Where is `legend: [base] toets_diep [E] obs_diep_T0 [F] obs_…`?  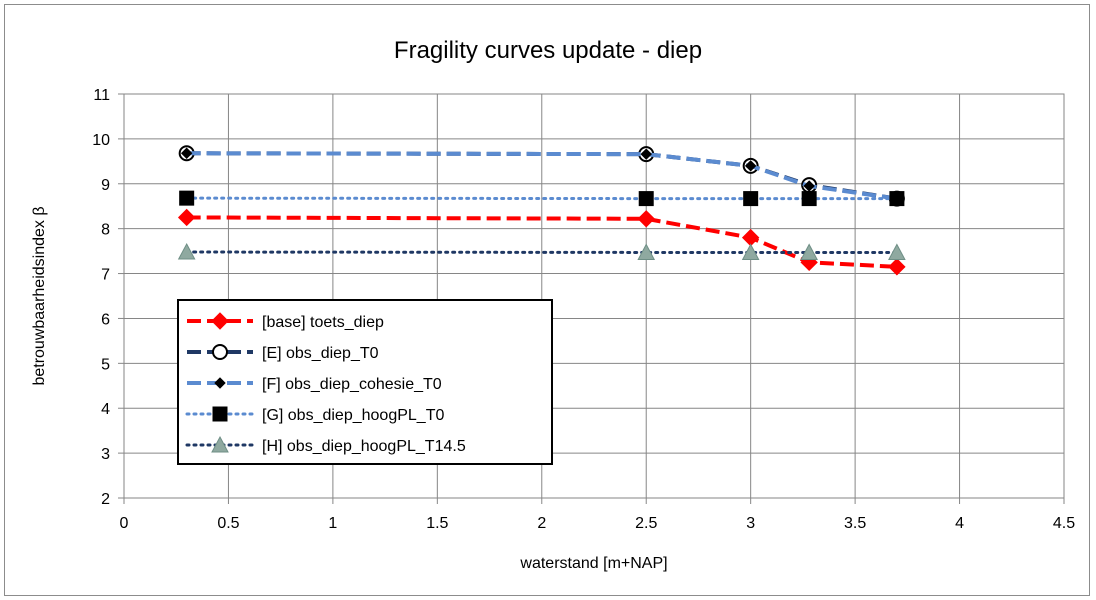 legend: [base] toets_diep [E] obs_diep_T0 [F] obs_… is located at coordinates (365, 382).